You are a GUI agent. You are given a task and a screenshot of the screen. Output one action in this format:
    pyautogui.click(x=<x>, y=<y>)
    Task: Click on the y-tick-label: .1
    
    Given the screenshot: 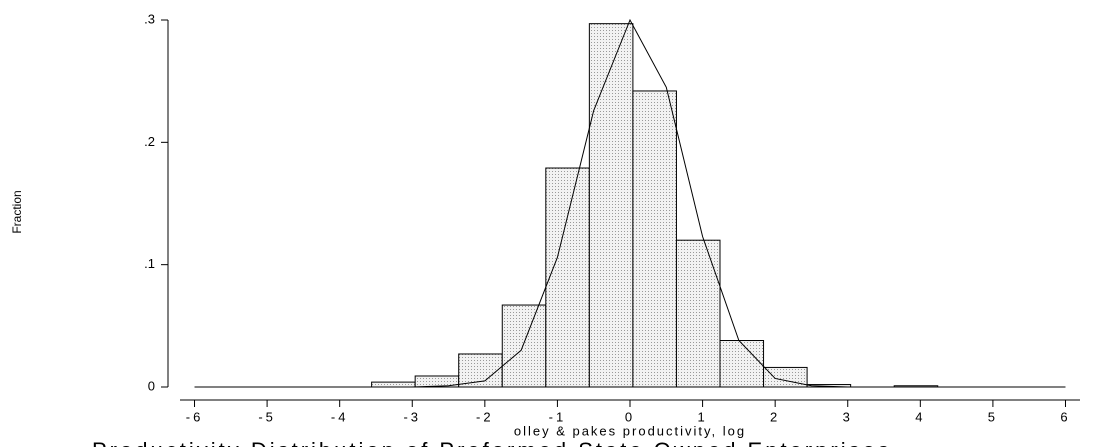 What is the action you would take?
    pyautogui.click(x=149, y=263)
    